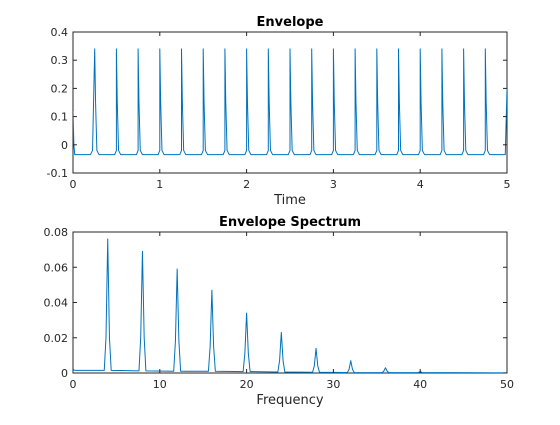  I want to click on envelope-y-tick-label: 0.3, so click(60, 60).